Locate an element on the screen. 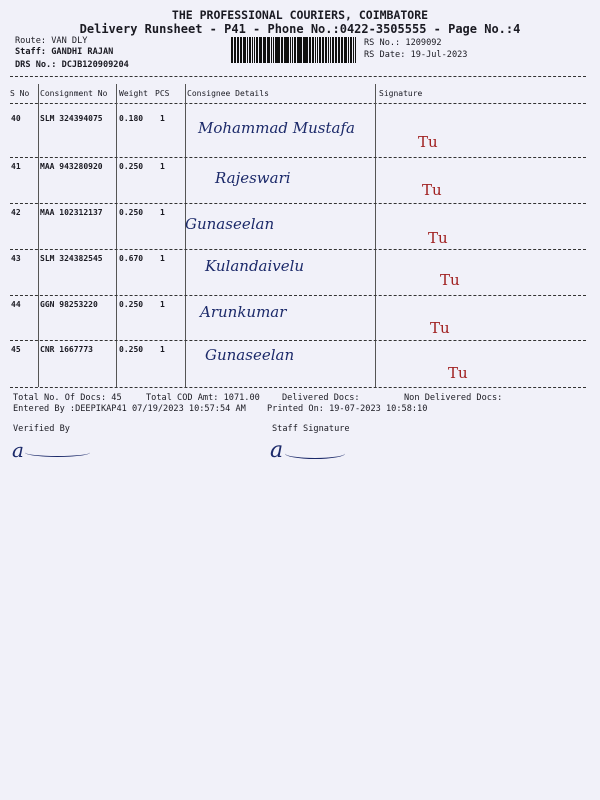  col-weight: Weight is located at coordinates (133, 93).